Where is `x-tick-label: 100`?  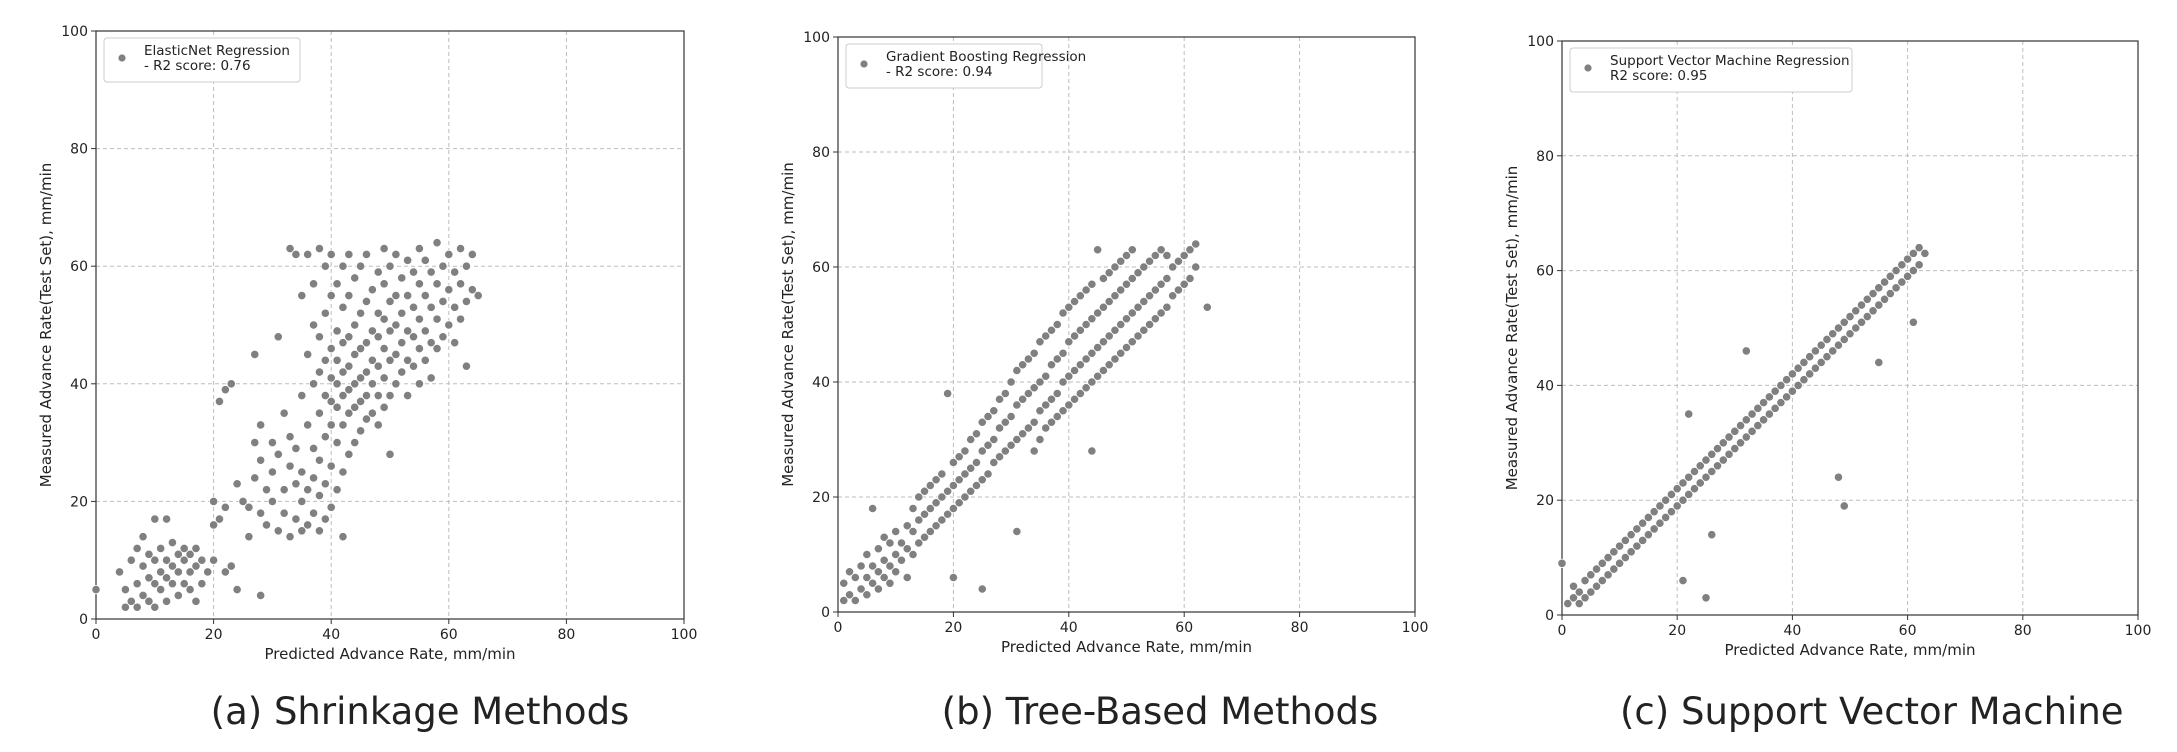 x-tick-label: 100 is located at coordinates (2138, 631).